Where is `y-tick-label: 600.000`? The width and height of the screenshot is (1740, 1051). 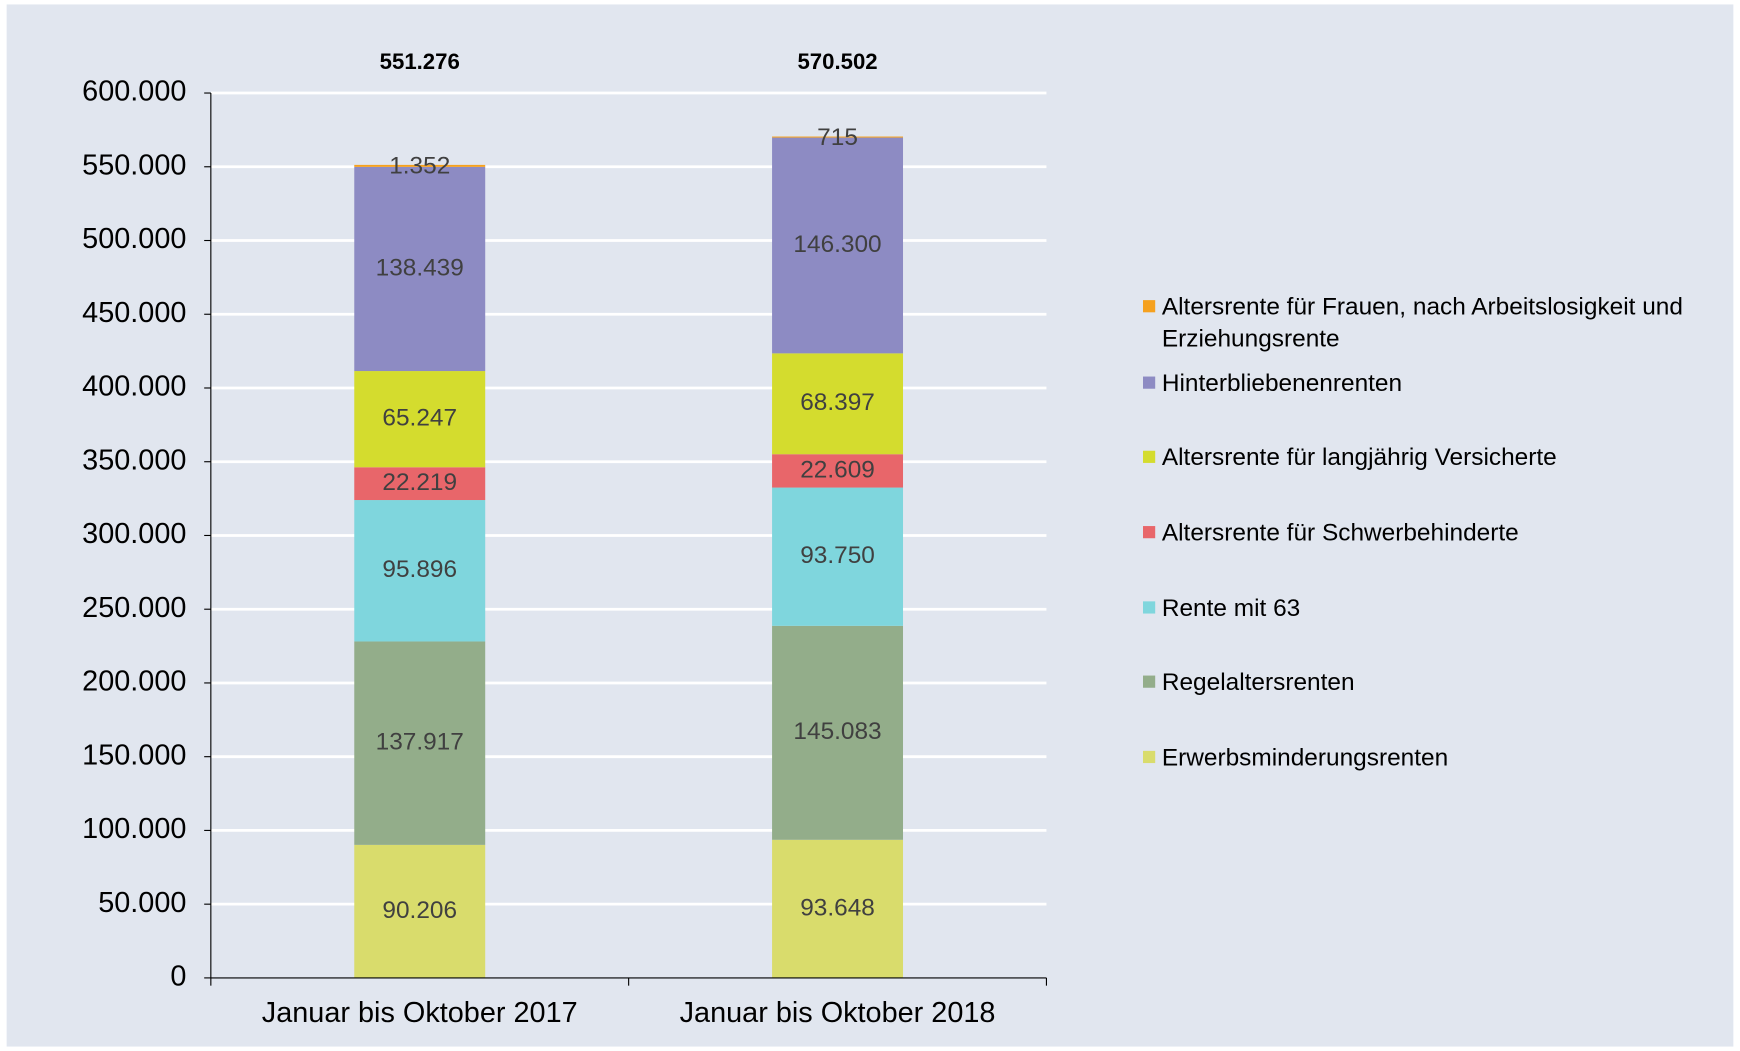 y-tick-label: 600.000 is located at coordinates (134, 92).